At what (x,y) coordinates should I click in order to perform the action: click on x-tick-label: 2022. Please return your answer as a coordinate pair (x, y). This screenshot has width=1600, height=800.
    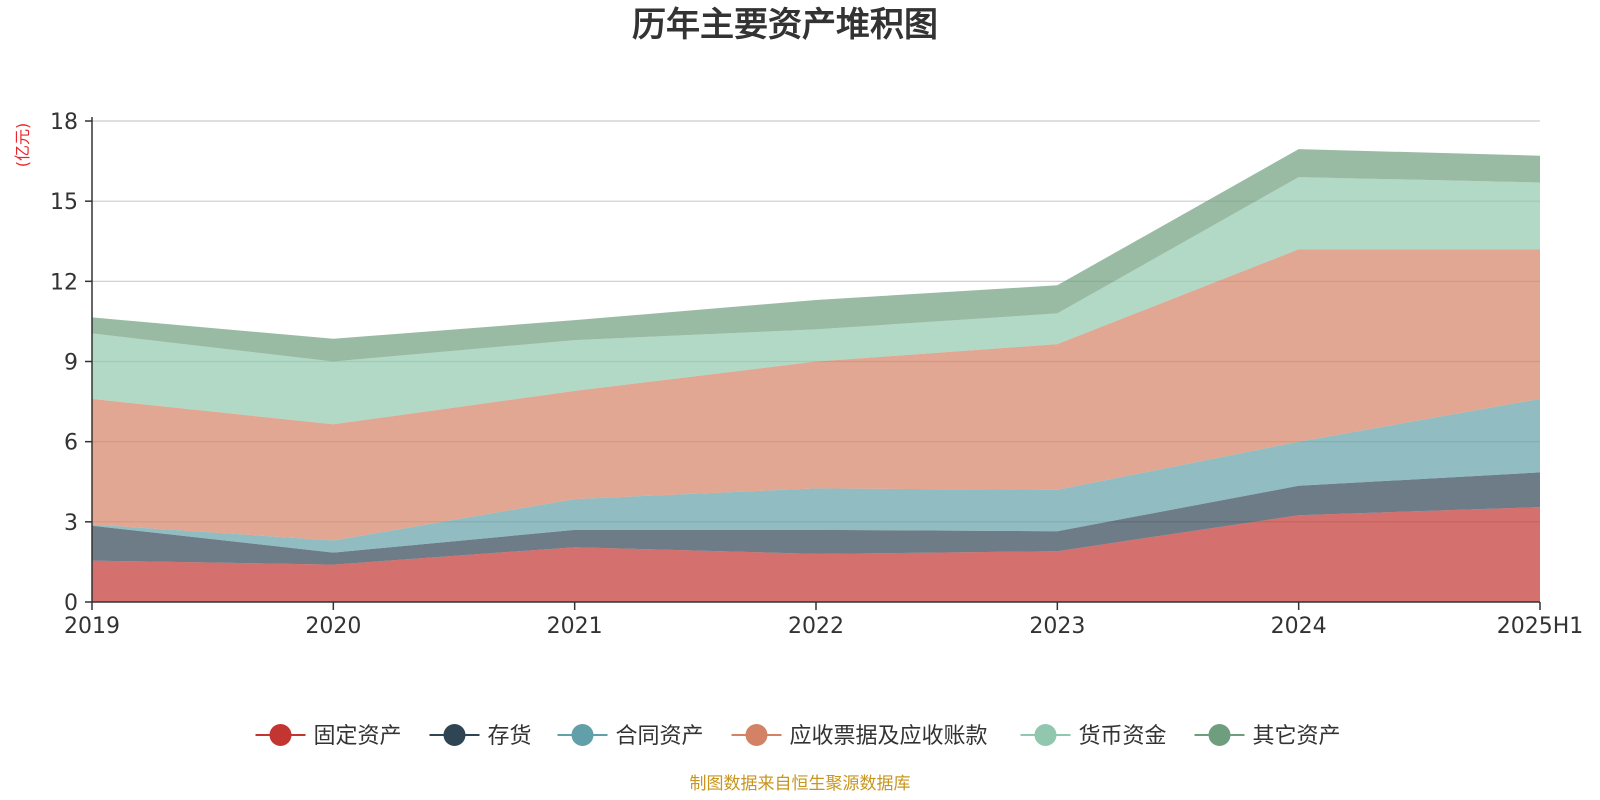
    Looking at the image, I should click on (816, 626).